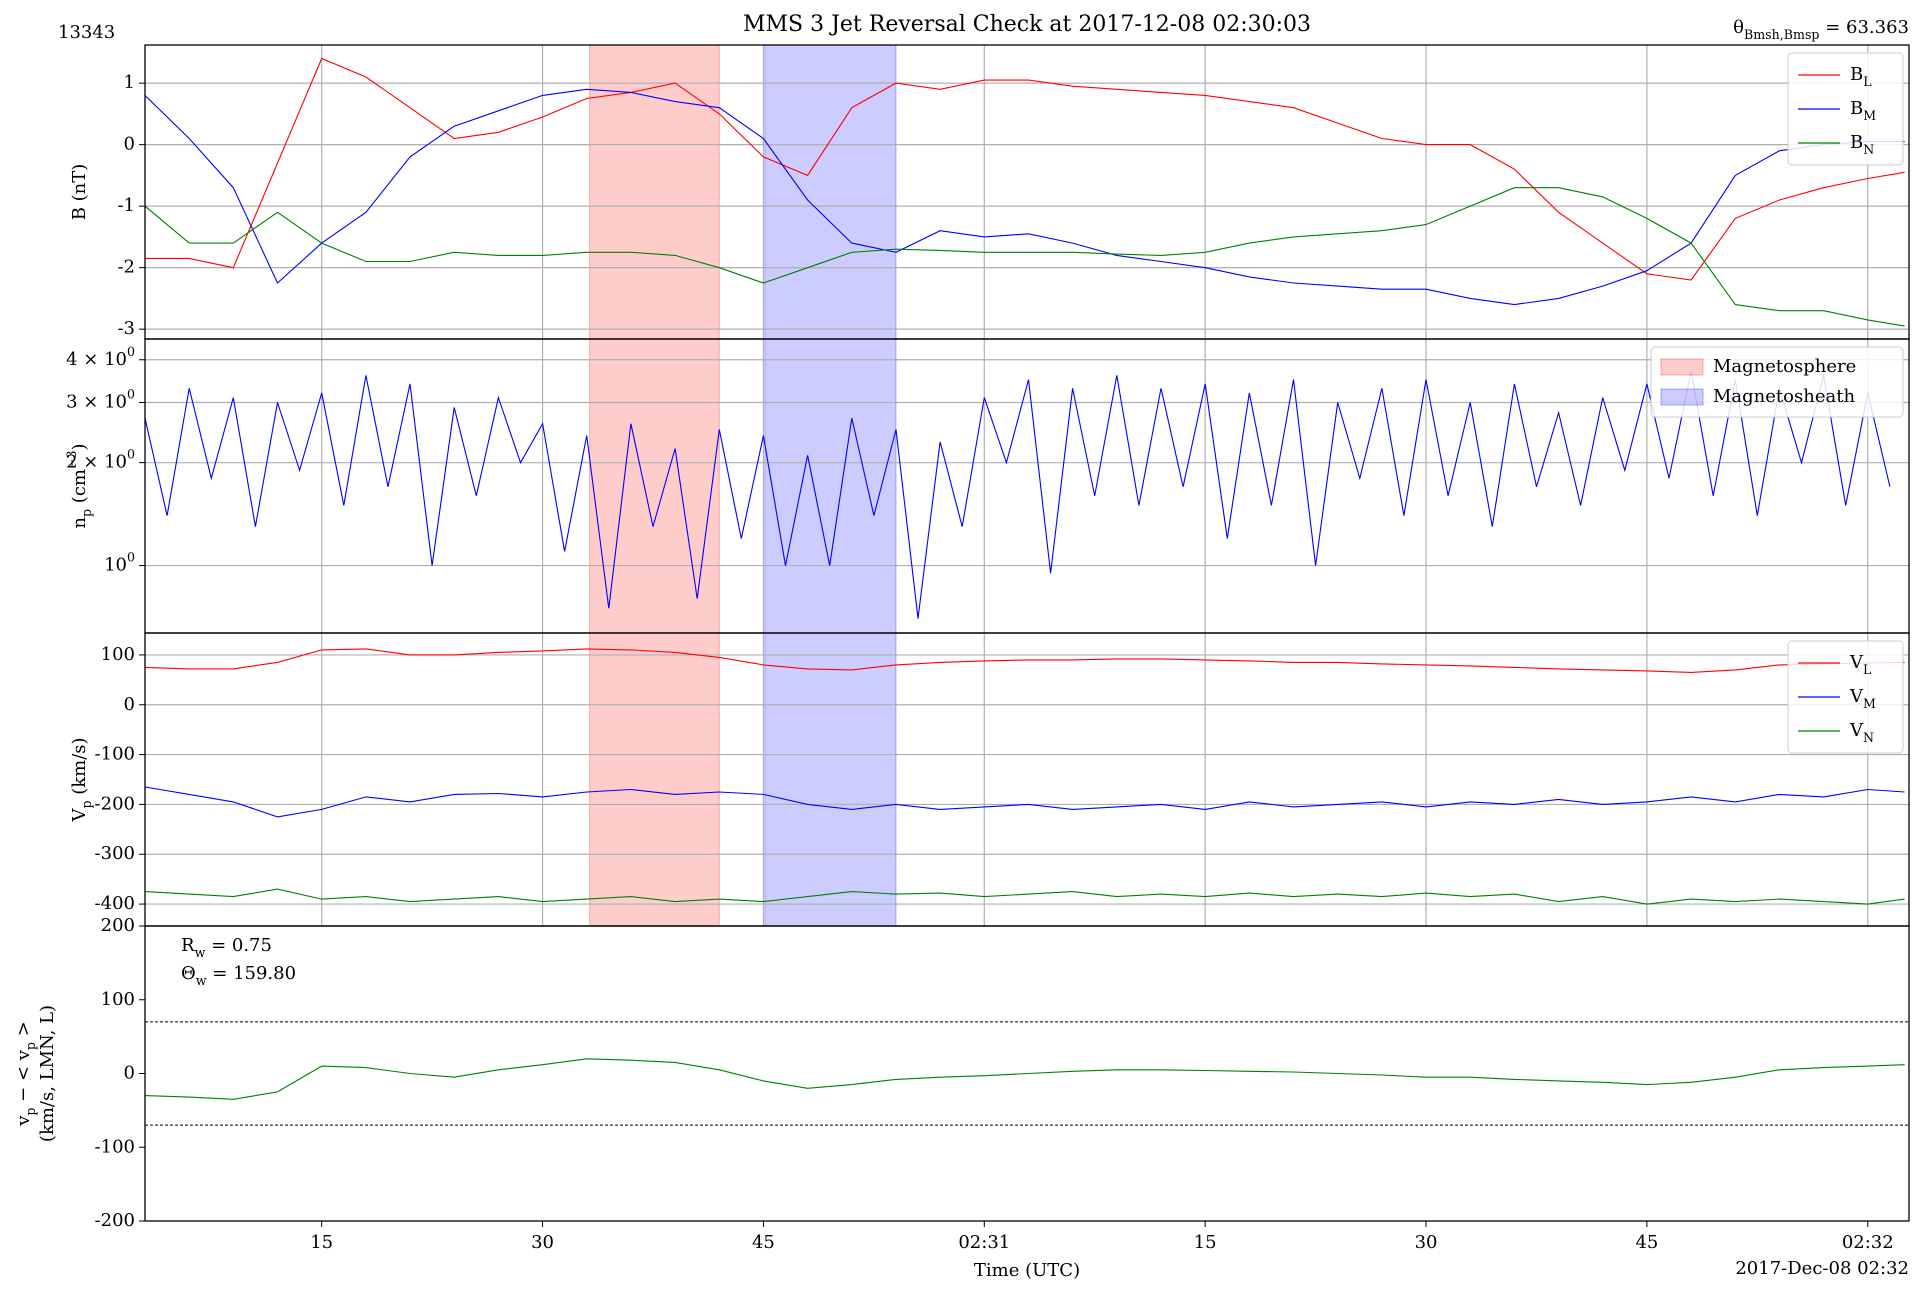  I want to click on y-tick-label: 1, so click(129, 82).